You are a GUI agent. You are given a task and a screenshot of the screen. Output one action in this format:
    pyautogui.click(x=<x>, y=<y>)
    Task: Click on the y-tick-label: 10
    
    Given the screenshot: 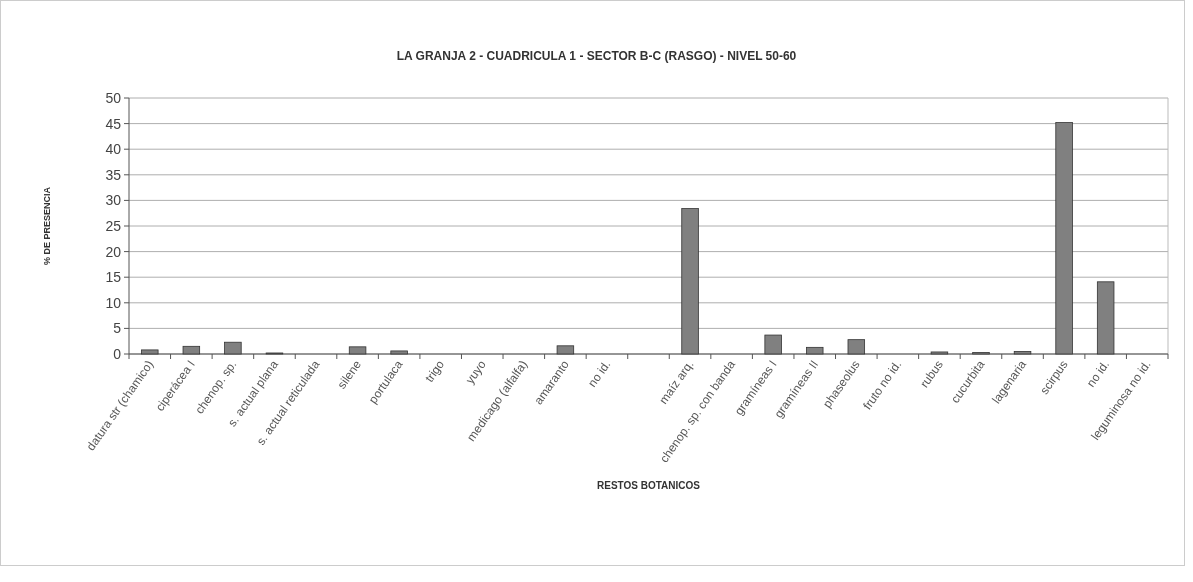 What is the action you would take?
    pyautogui.click(x=113, y=302)
    